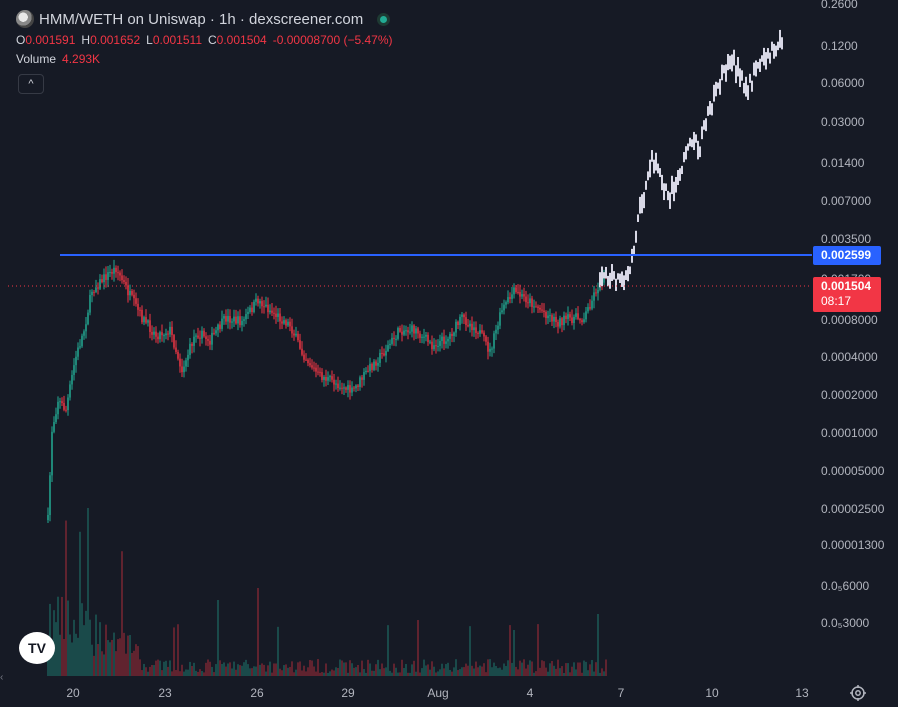 This screenshot has width=898, height=707. Describe the element at coordinates (849, 433) in the screenshot. I see `price-tick-label: 0.0001000` at that location.